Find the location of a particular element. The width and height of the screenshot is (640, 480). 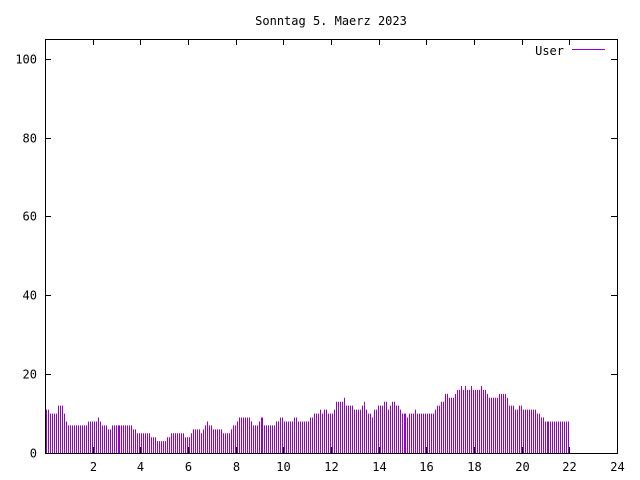

x-tick-label: 22 is located at coordinates (569, 467).